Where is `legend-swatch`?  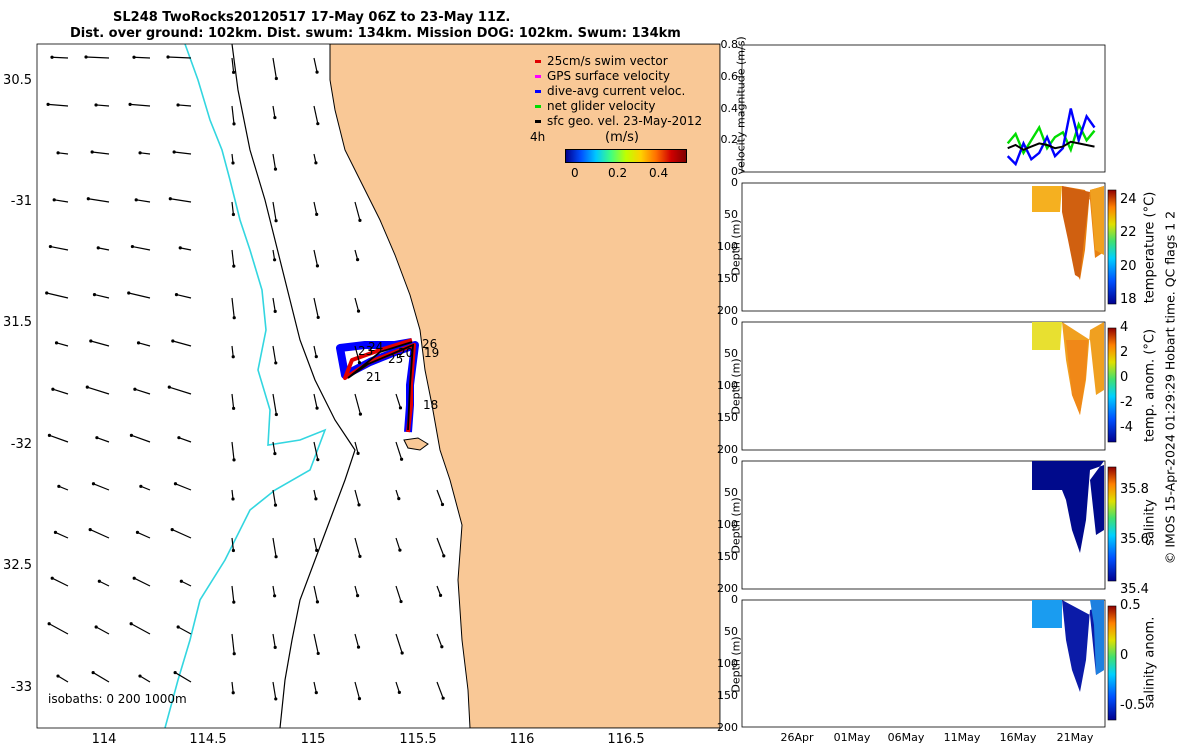 legend-swatch is located at coordinates (538, 61).